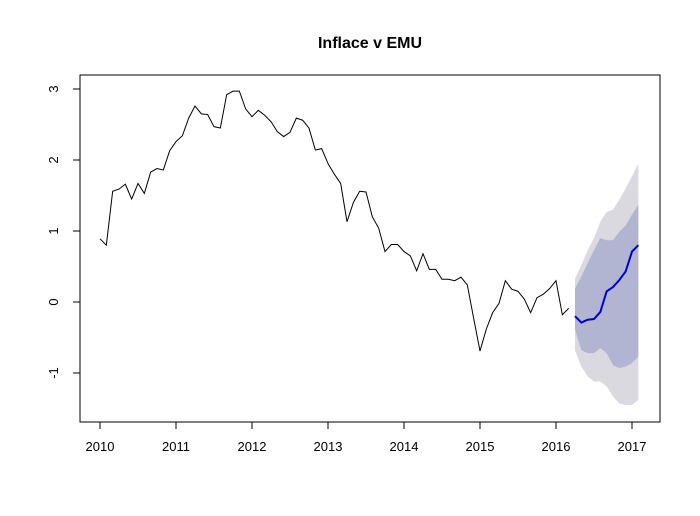 This screenshot has height=516, width=700. I want to click on forecast-mean-line, so click(607, 284).